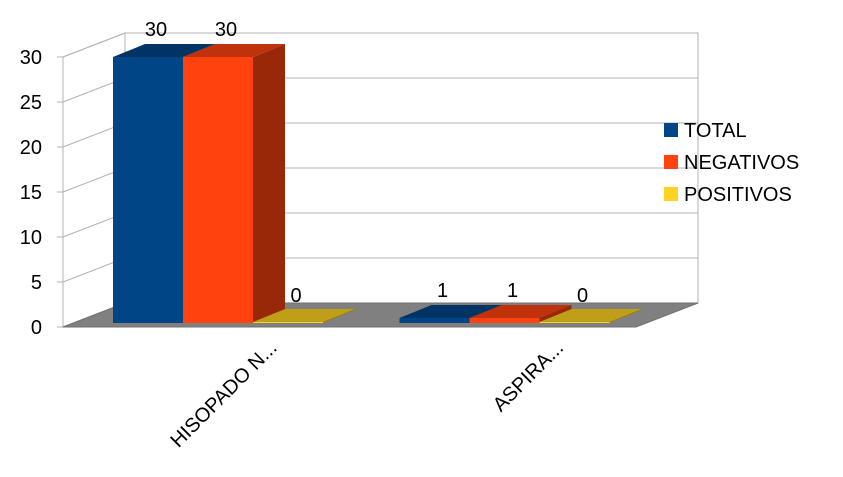 This screenshot has height=477, width=843. What do you see at coordinates (715, 131) in the screenshot?
I see `legend-label: TOTAL` at bounding box center [715, 131].